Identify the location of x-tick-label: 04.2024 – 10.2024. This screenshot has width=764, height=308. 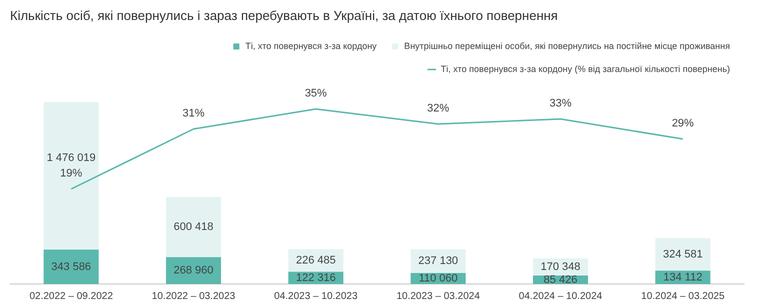
(560, 296).